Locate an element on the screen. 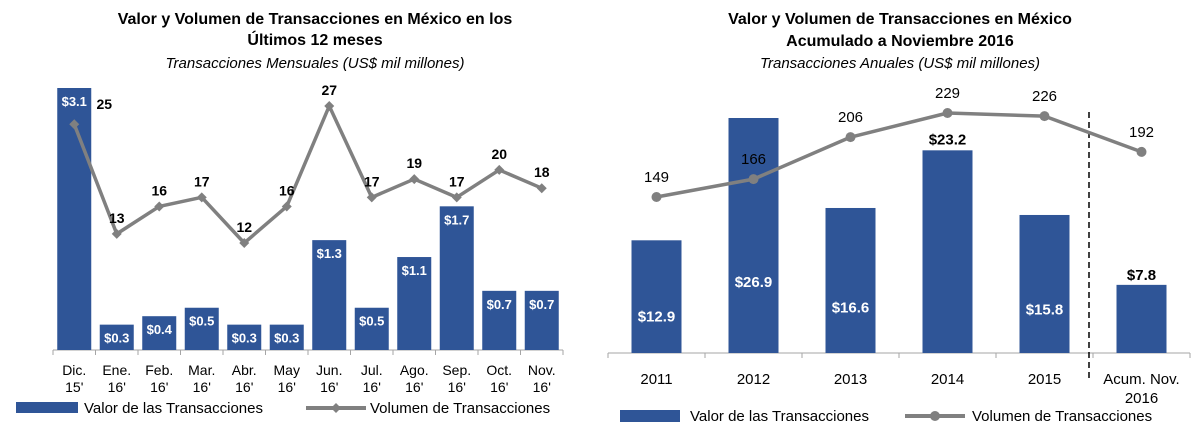 This screenshot has width=1204, height=448. left-volume-line is located at coordinates (307, 174).